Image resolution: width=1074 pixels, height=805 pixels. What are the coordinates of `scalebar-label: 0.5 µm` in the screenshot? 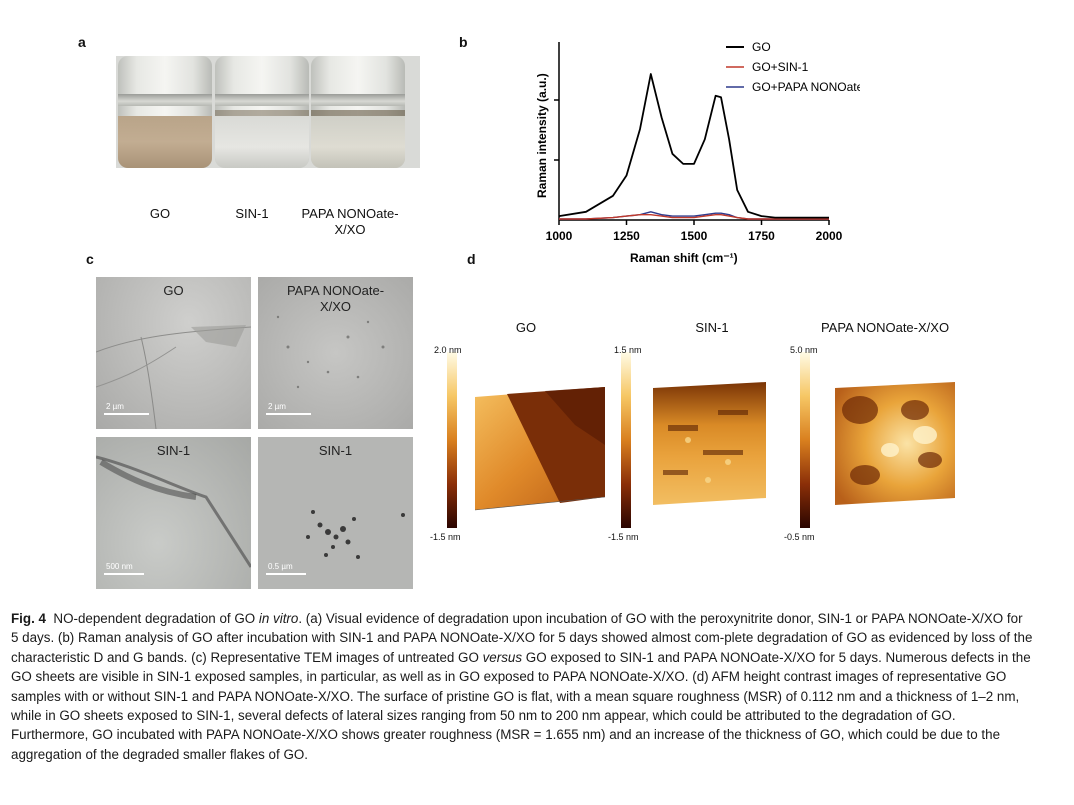 It's located at (280, 566).